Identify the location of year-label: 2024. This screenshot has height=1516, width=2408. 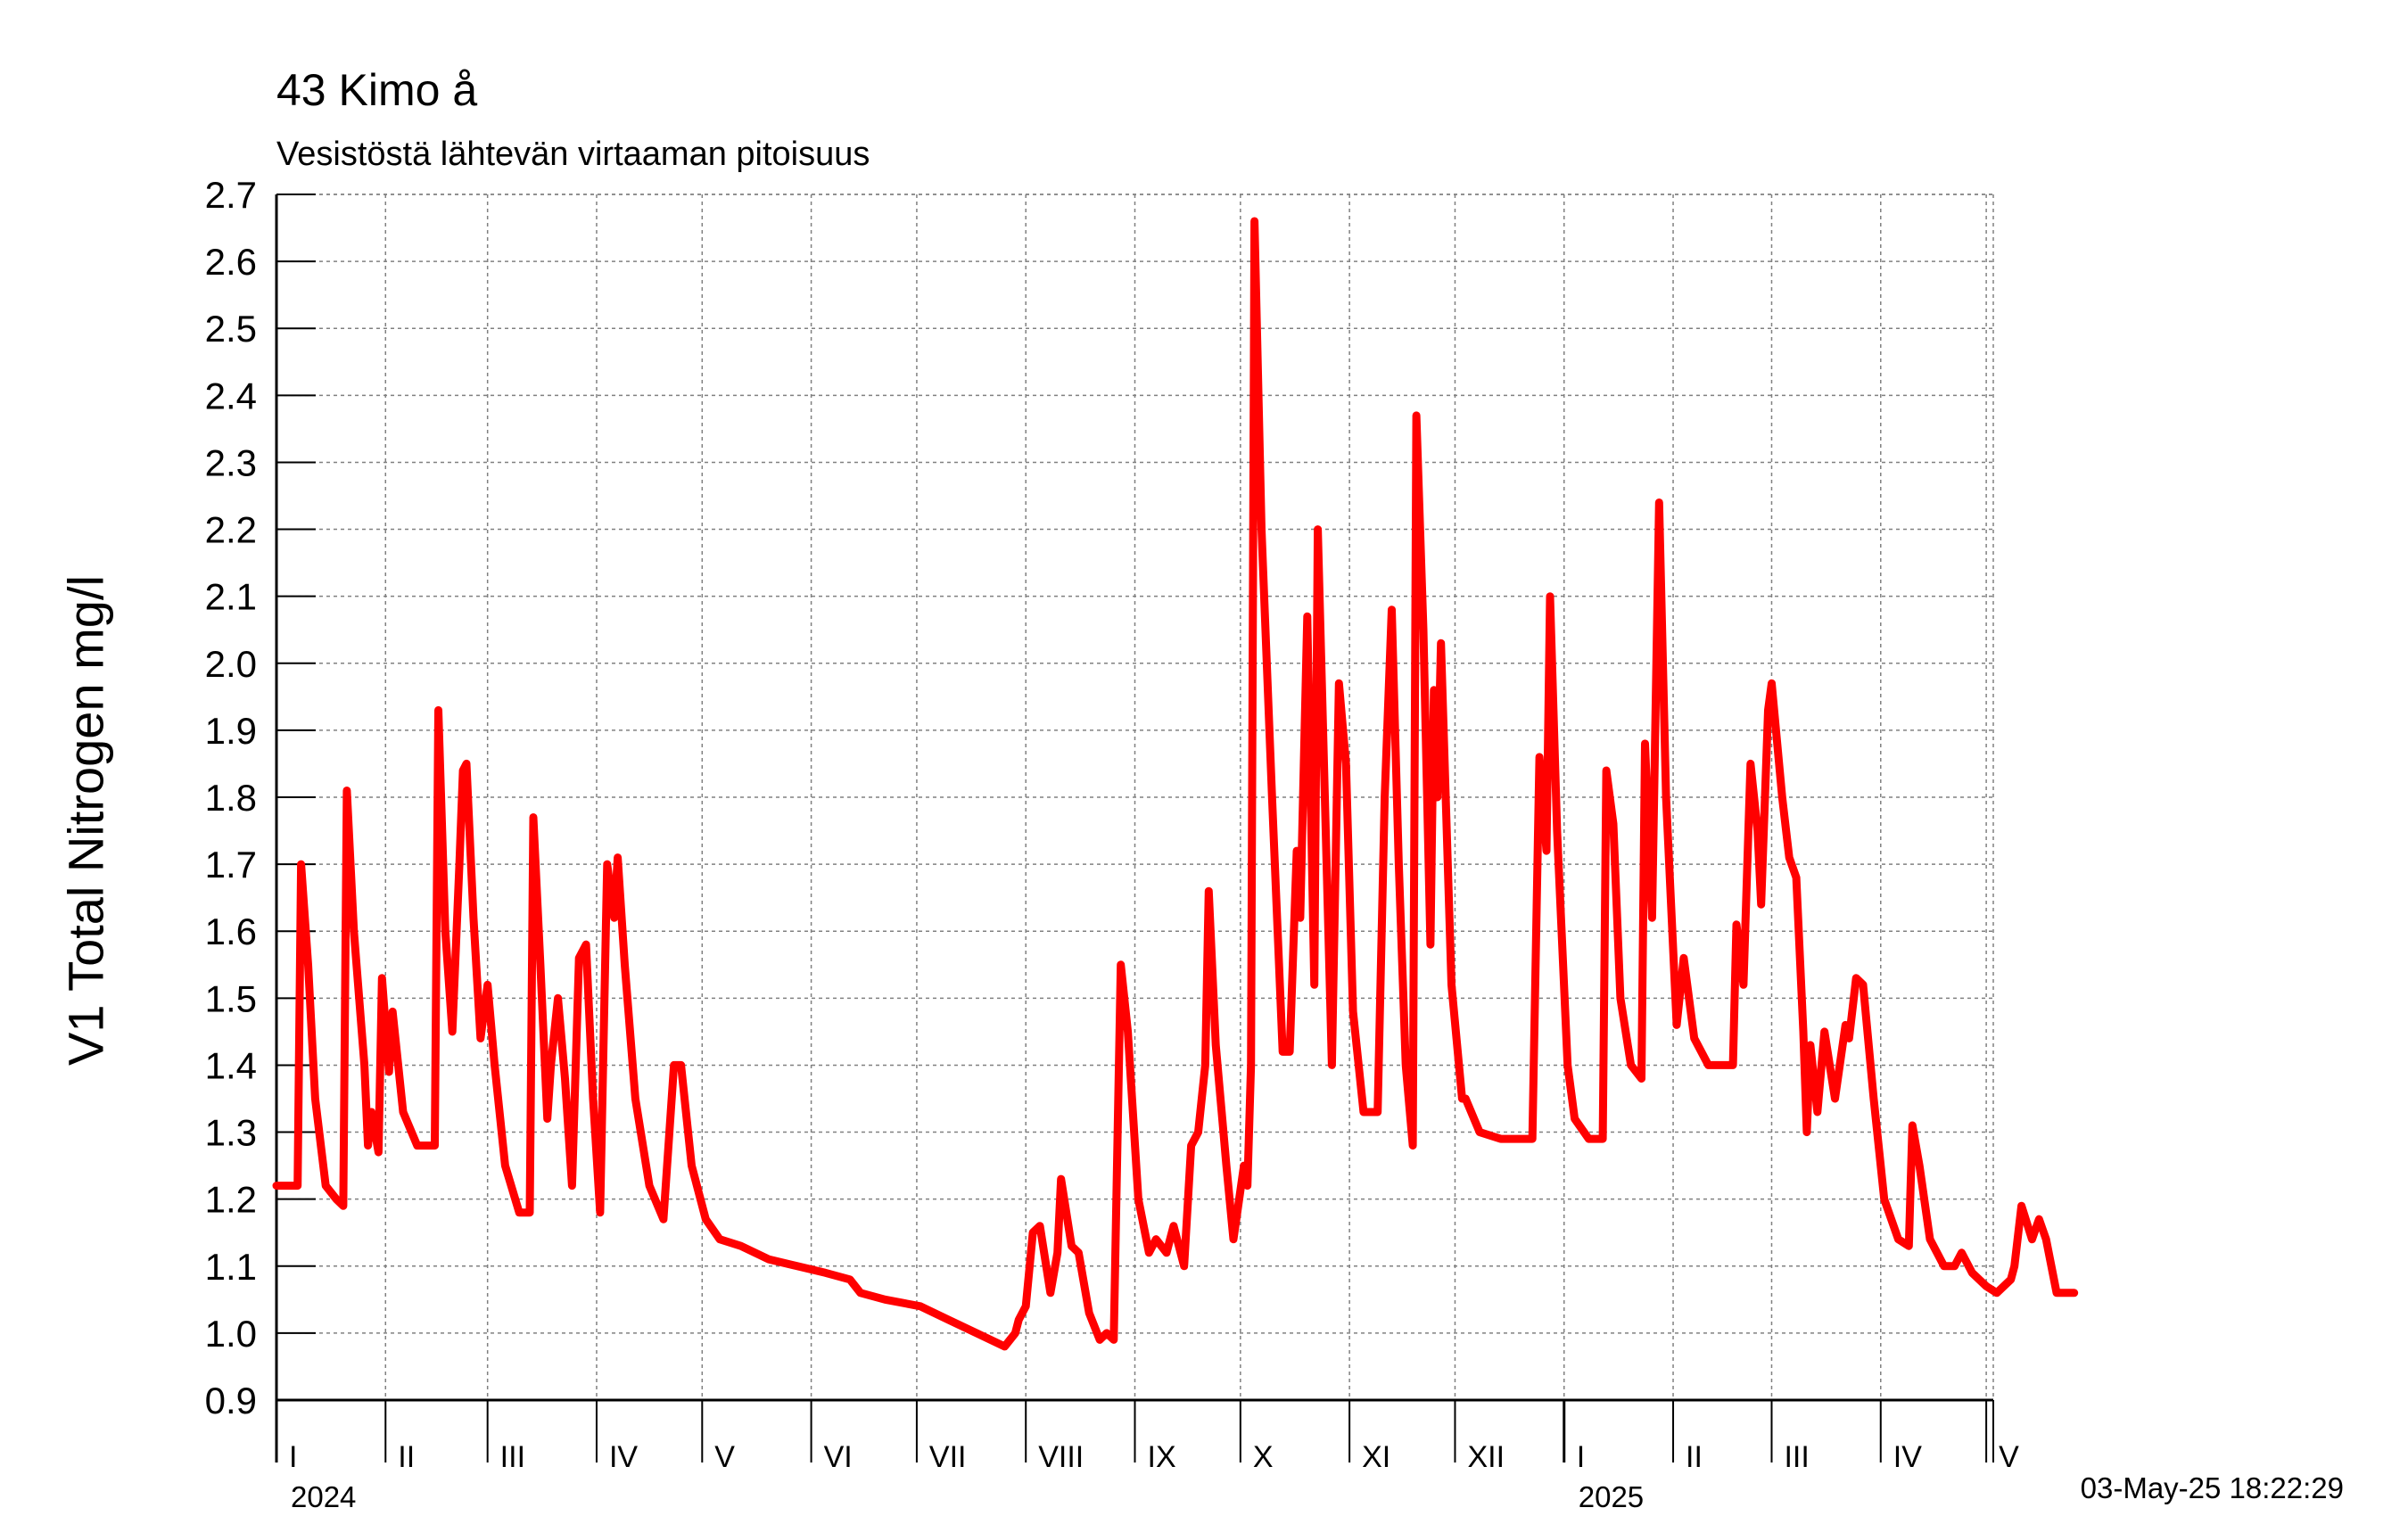
(323, 1496).